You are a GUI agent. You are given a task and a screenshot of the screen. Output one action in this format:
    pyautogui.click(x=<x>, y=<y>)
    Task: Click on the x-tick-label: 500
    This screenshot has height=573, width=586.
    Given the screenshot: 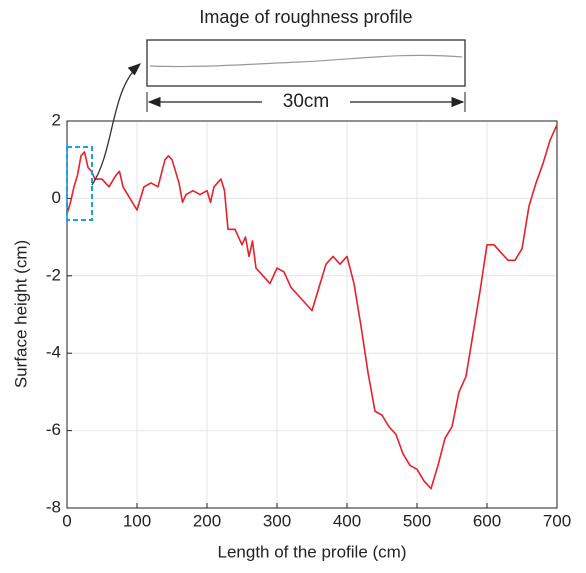 What is the action you would take?
    pyautogui.click(x=417, y=520)
    